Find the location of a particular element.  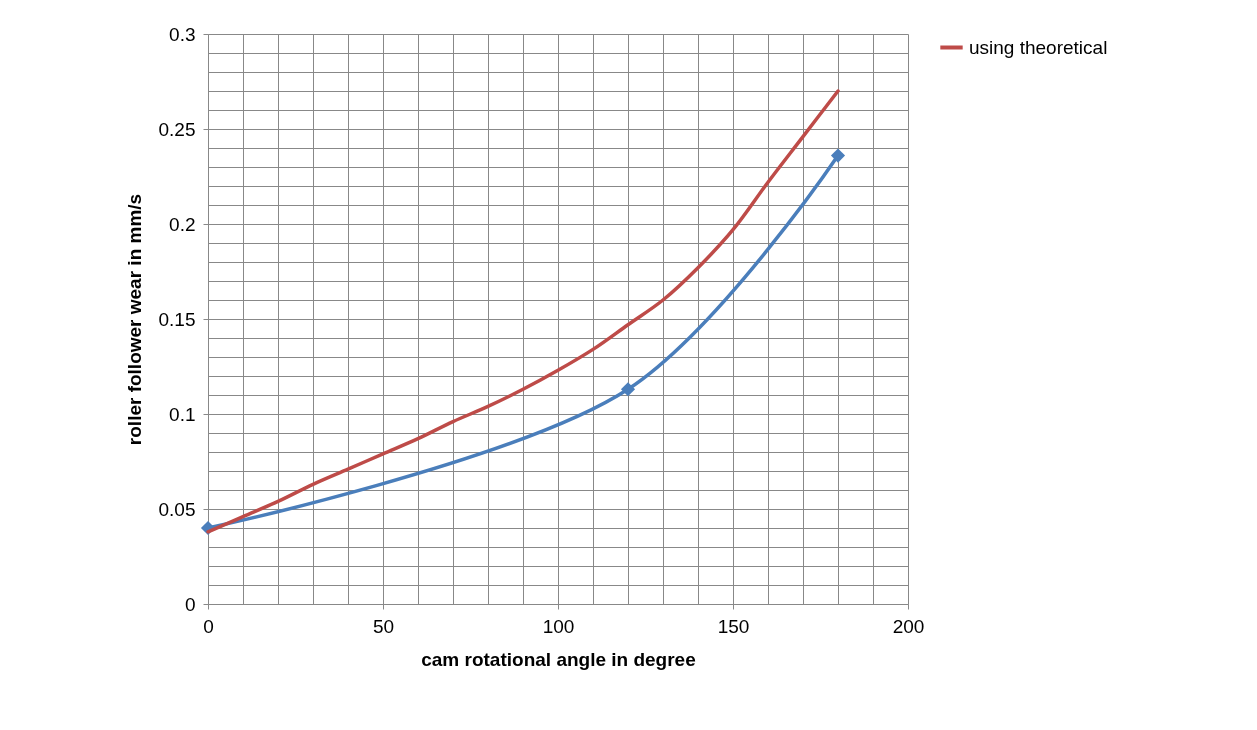

legend-label: using theoretical is located at coordinates (1038, 47).